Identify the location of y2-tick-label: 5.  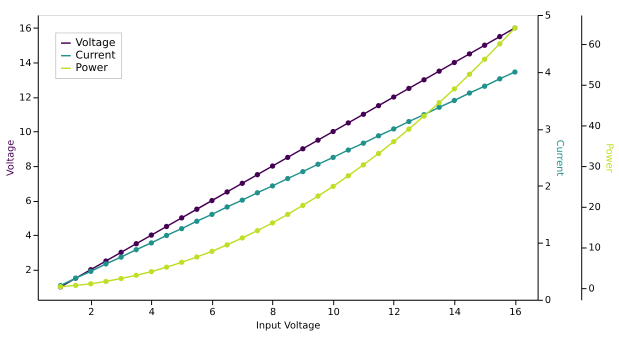
(548, 16).